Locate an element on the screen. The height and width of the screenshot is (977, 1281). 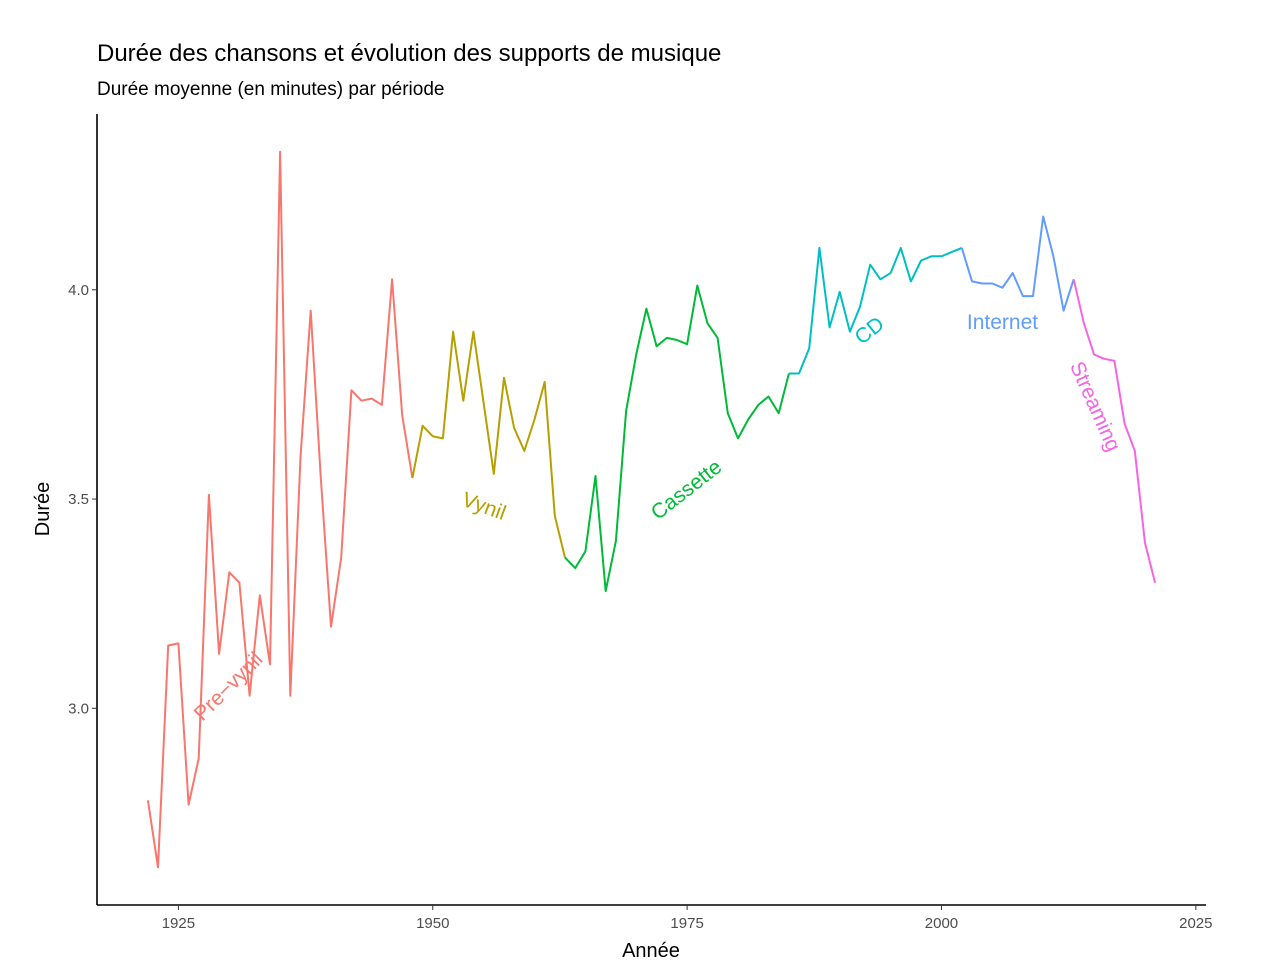
x-axis-title: Année is located at coordinates (651, 951).